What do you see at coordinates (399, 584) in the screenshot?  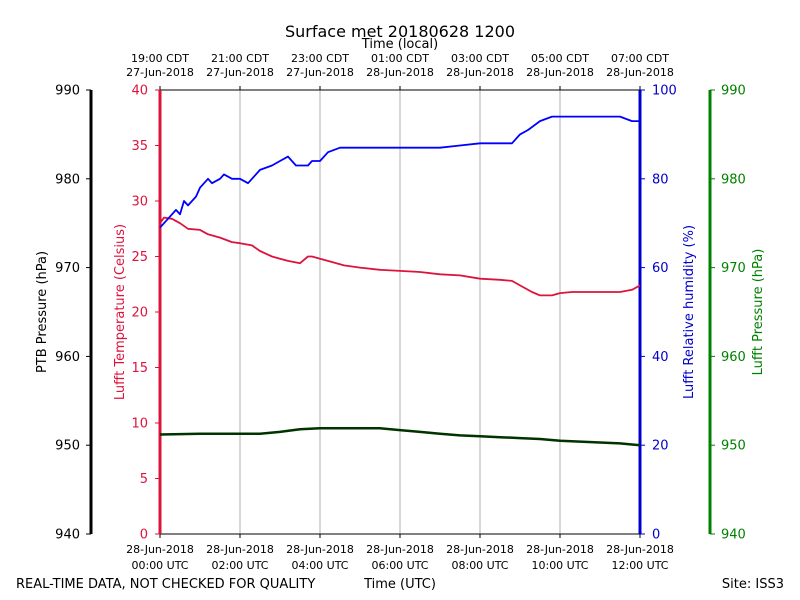 I see `bottom-axis-label: Time (UTC)` at bounding box center [399, 584].